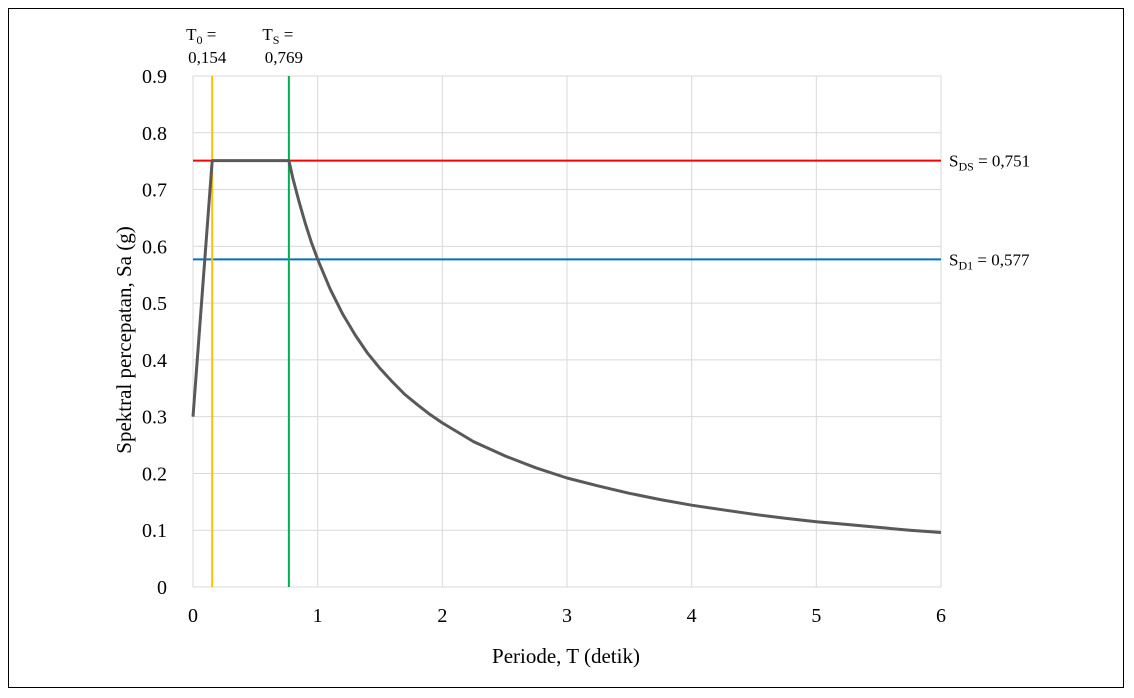 This screenshot has width=1134, height=698. I want to click on x-axis-title: Periode, T (detik), so click(566, 656).